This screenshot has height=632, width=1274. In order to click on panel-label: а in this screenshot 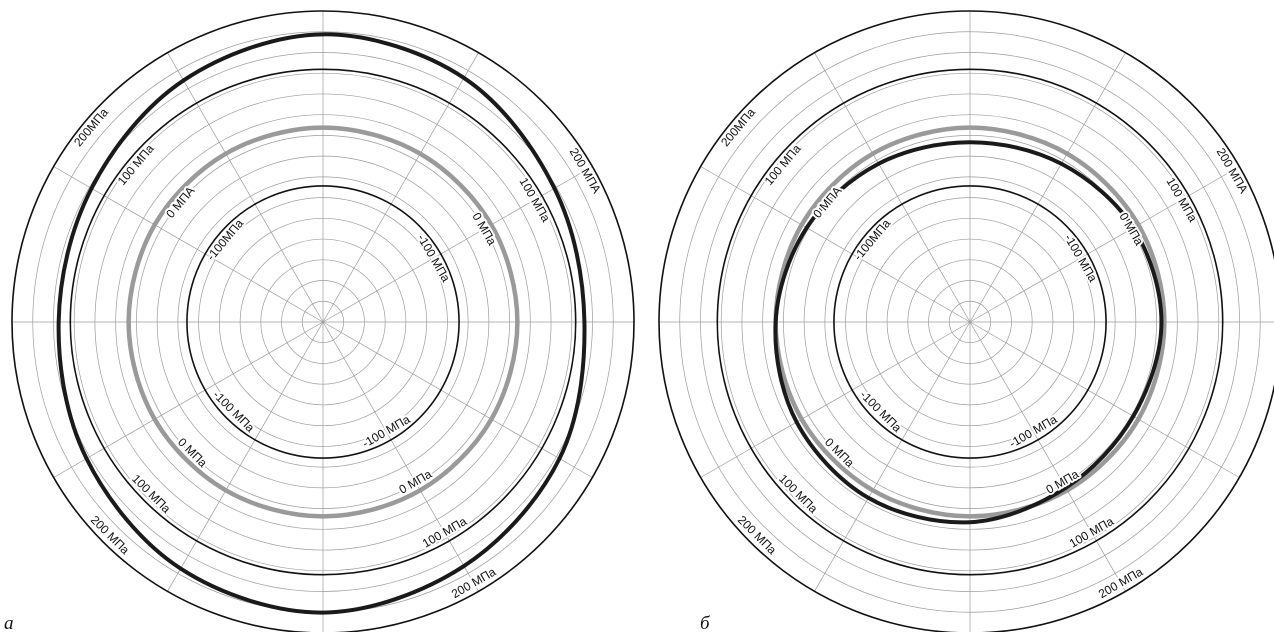, I will do `click(9, 622)`.